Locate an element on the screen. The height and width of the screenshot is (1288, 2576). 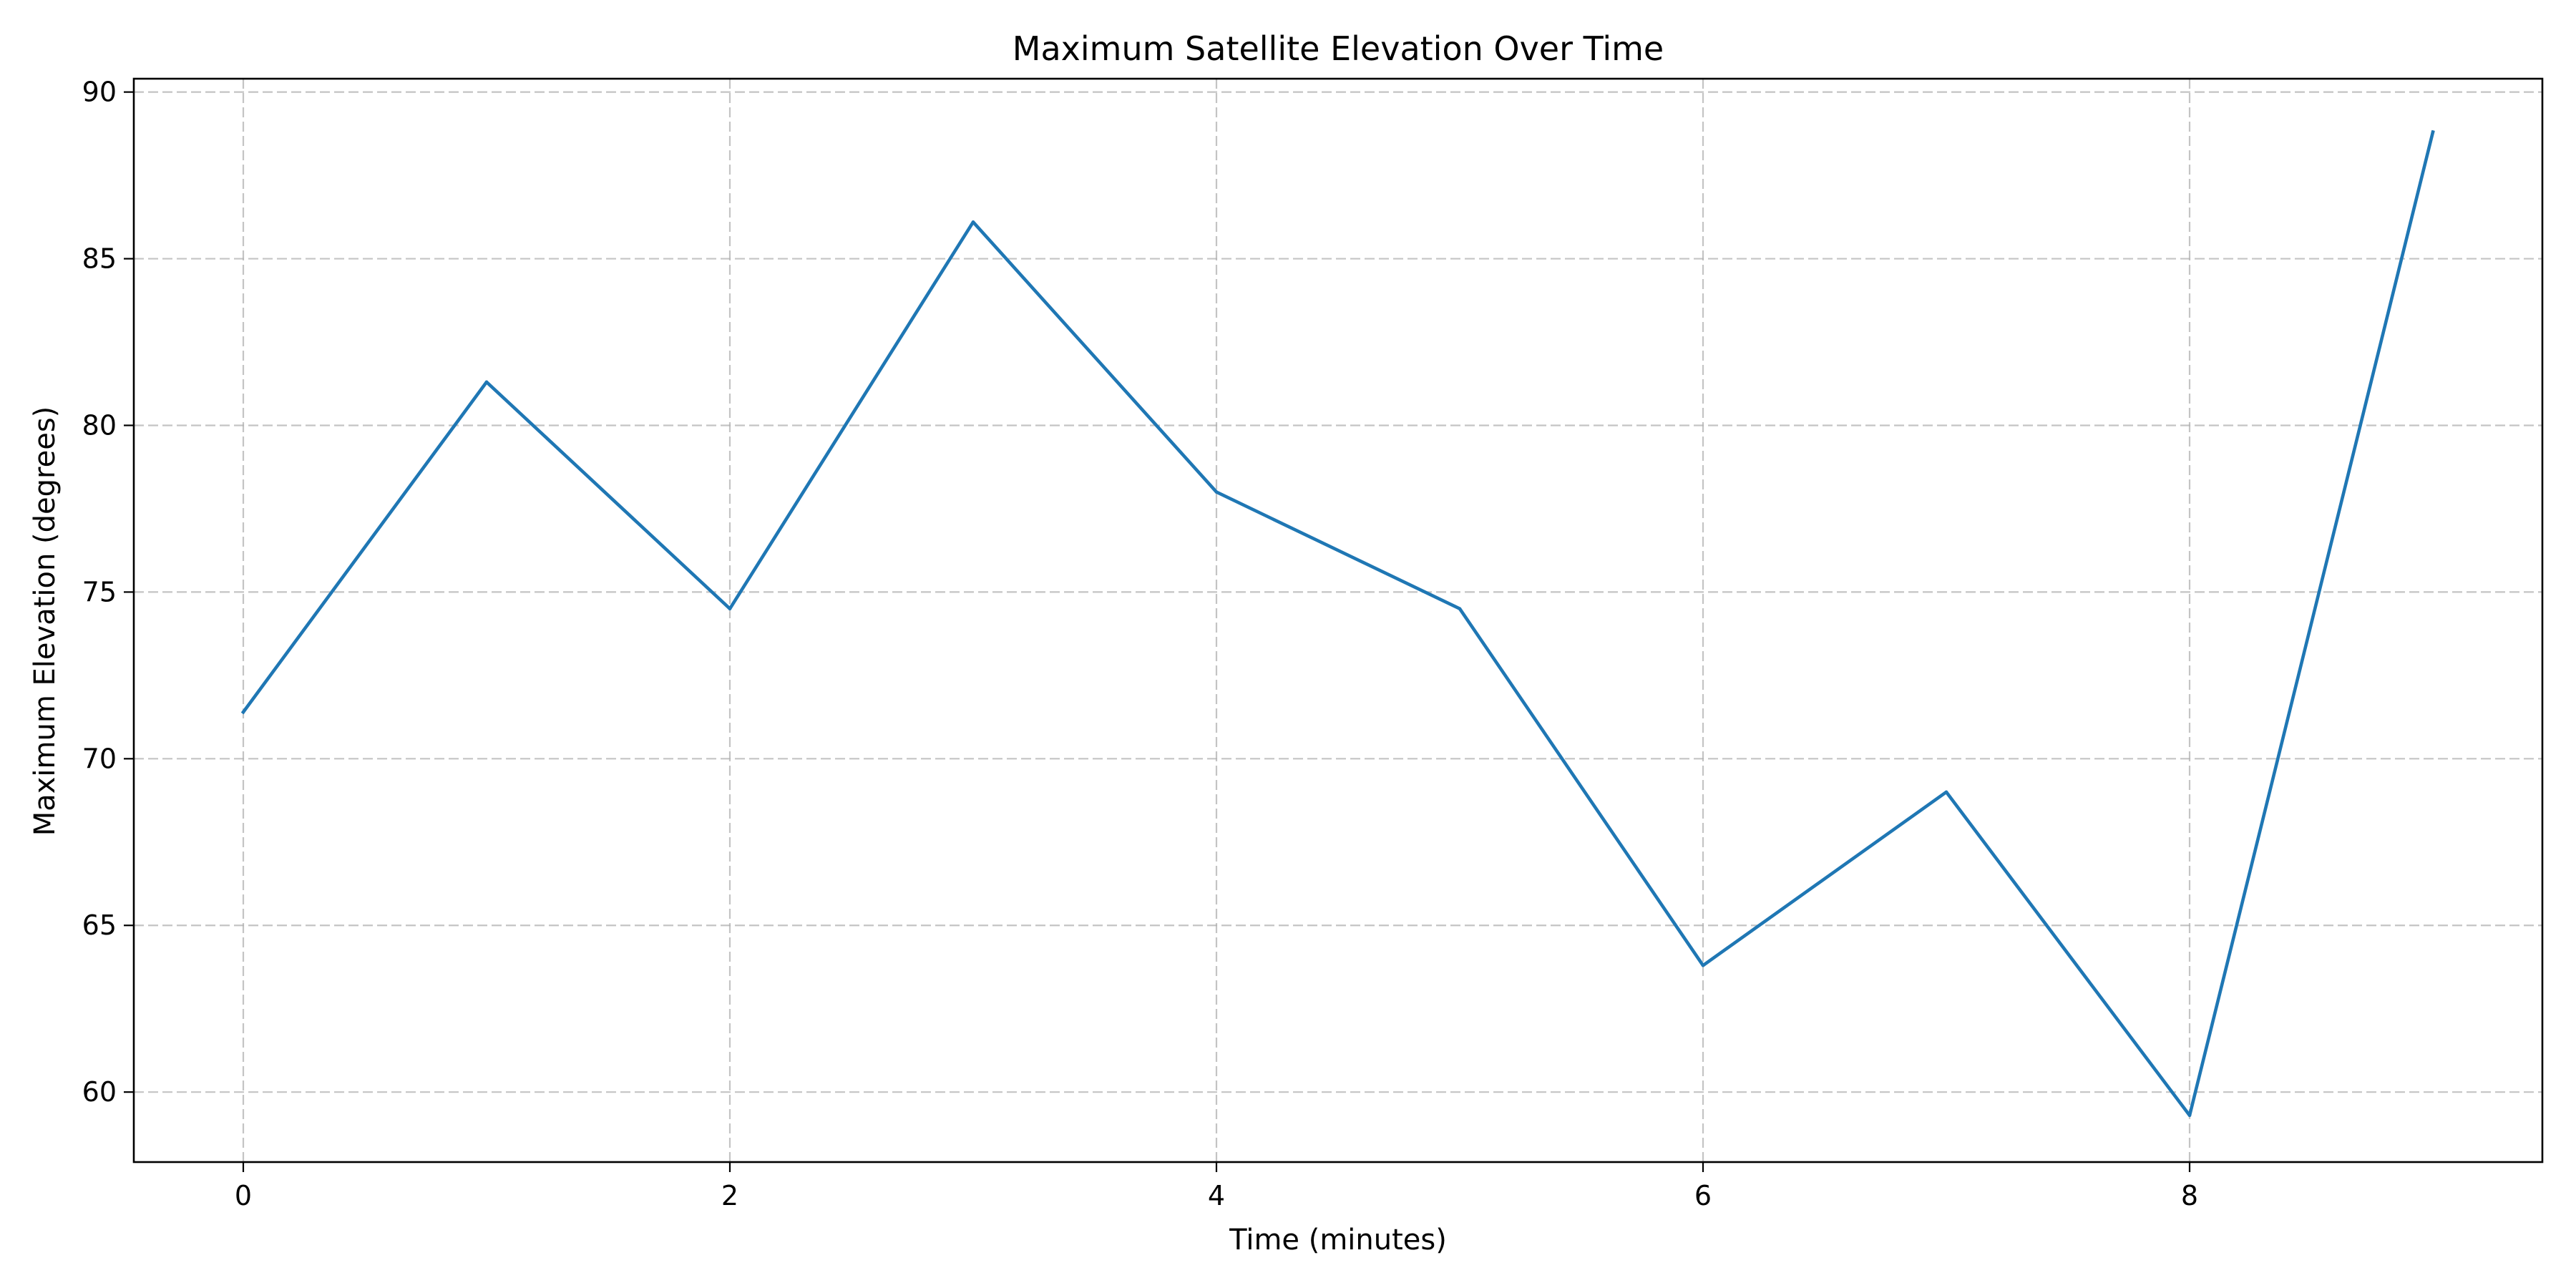
y-tick-label: 85 is located at coordinates (100, 259).